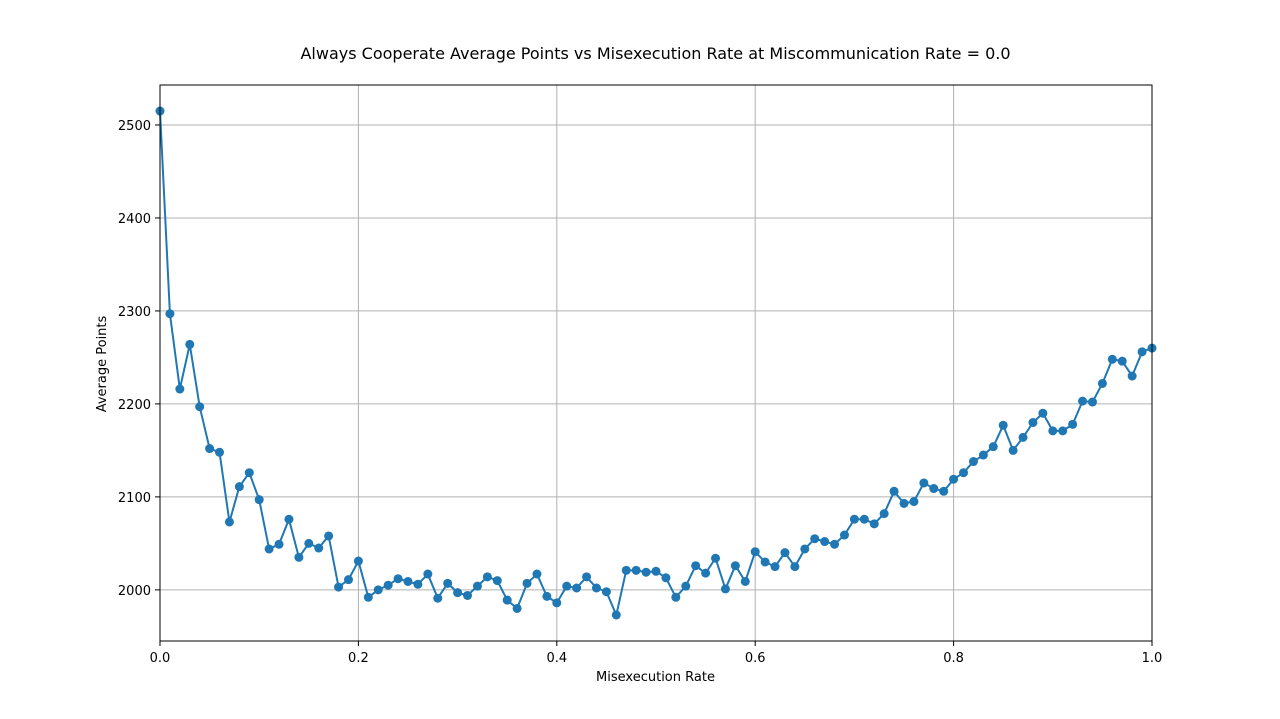 The width and height of the screenshot is (1280, 719). I want to click on x-tick-label: 0.8, so click(953, 658).